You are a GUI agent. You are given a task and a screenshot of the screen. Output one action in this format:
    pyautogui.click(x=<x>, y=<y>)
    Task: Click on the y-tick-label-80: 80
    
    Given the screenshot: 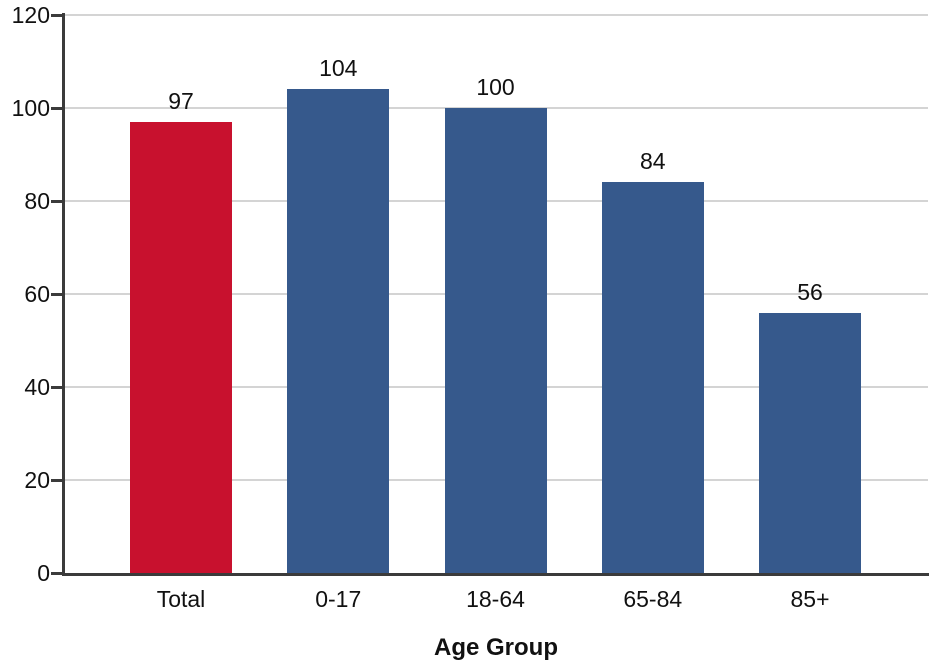 What is the action you would take?
    pyautogui.click(x=37, y=201)
    